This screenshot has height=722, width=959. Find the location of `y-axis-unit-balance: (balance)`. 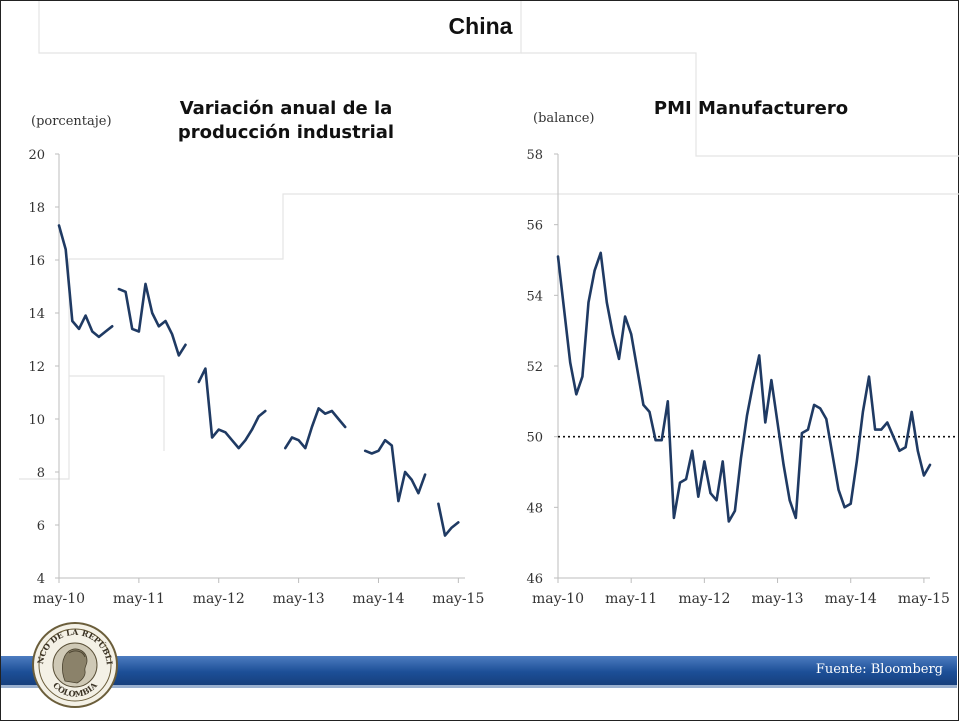

y-axis-unit-balance: (balance) is located at coordinates (564, 118).